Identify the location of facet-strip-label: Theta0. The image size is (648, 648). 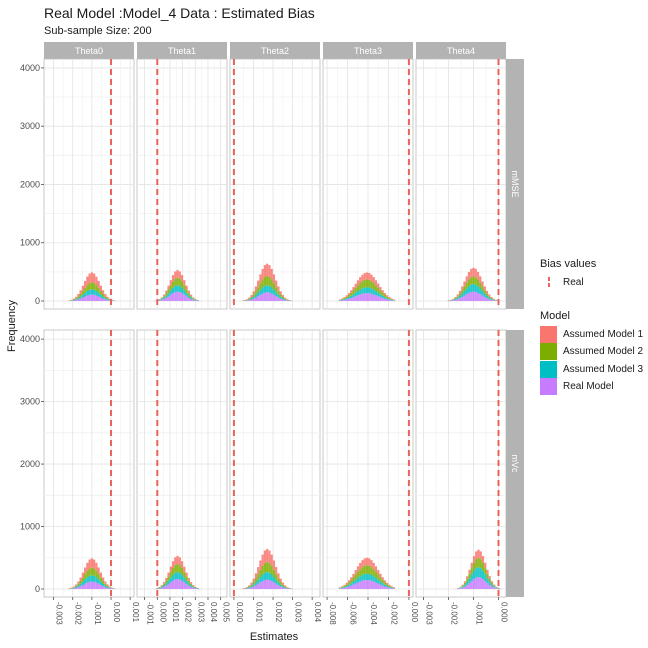
(89, 51).